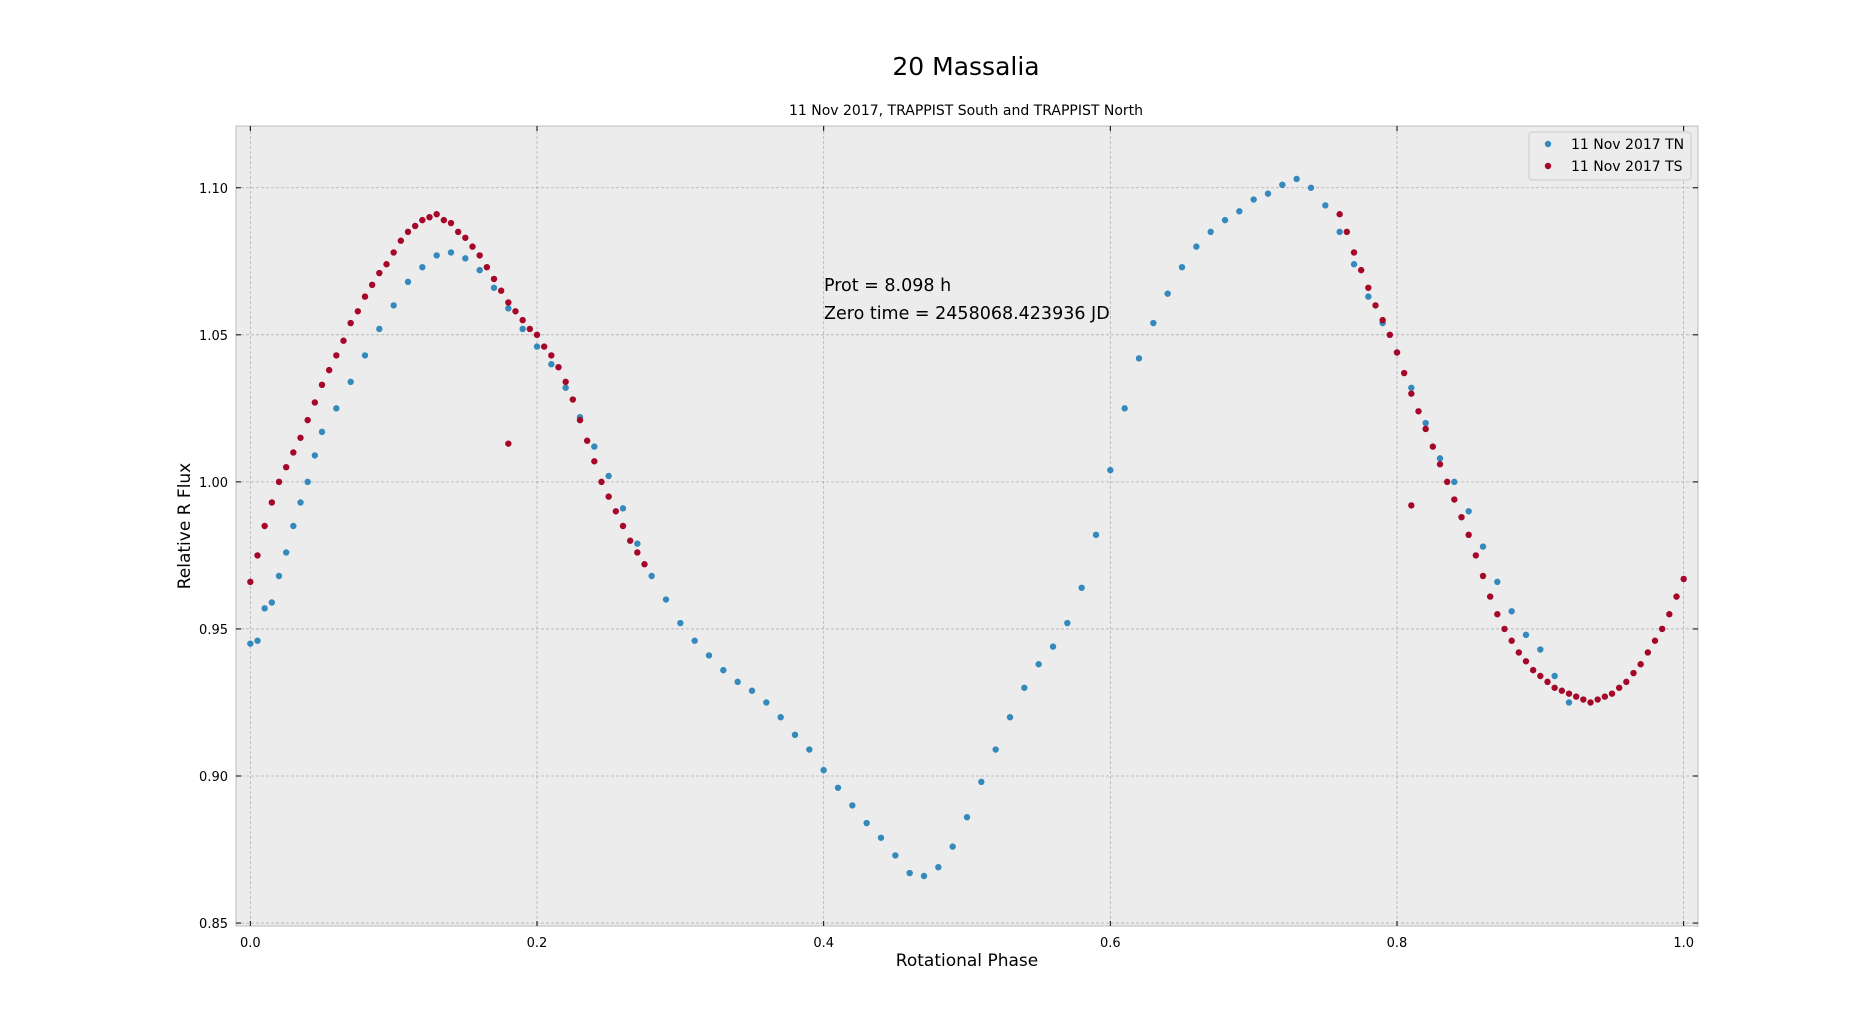 The height and width of the screenshot is (1022, 1855). Describe the element at coordinates (887, 286) in the screenshot. I see `annotation-period: Prot = 8.098 h` at that location.